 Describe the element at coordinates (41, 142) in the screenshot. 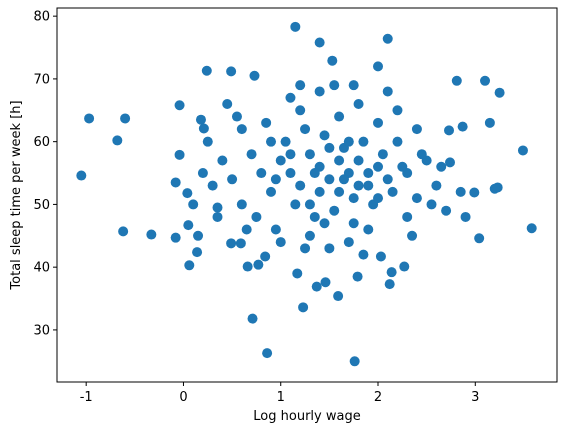

I see `y-tick-label: 60` at that location.